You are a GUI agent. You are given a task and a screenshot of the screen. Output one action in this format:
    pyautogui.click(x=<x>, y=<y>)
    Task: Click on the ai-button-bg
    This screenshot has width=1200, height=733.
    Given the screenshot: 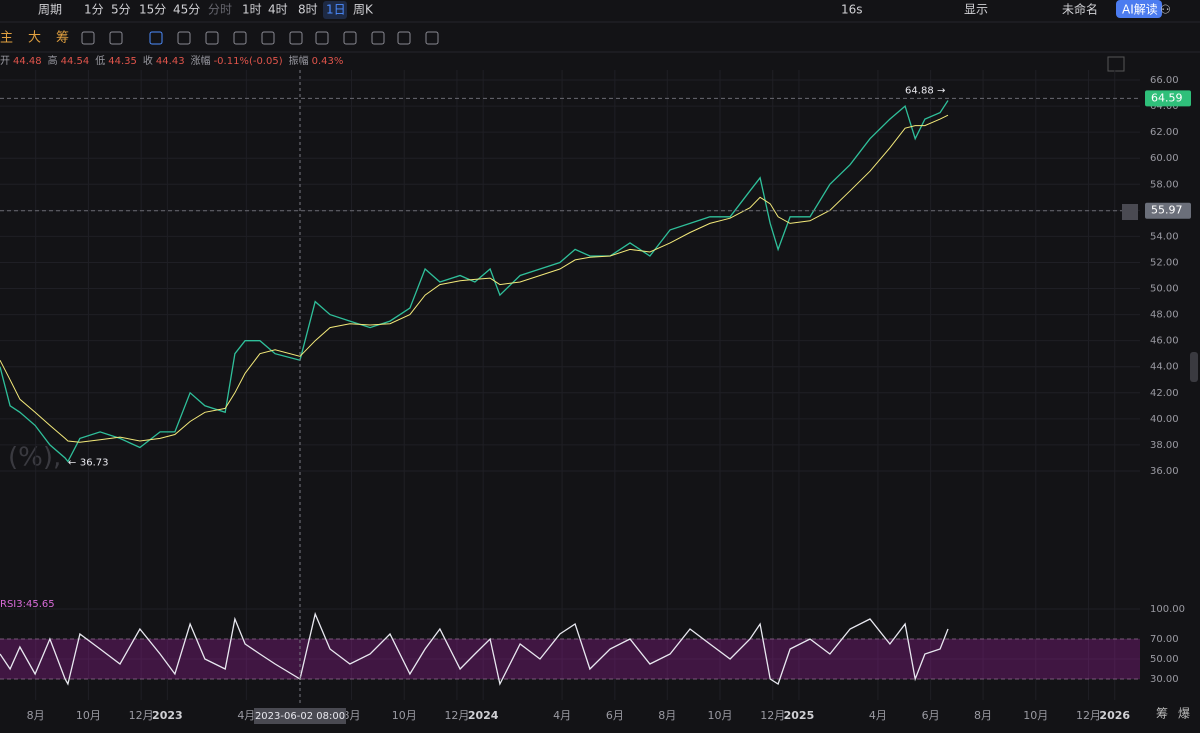 What is the action you would take?
    pyautogui.click(x=1139, y=9)
    